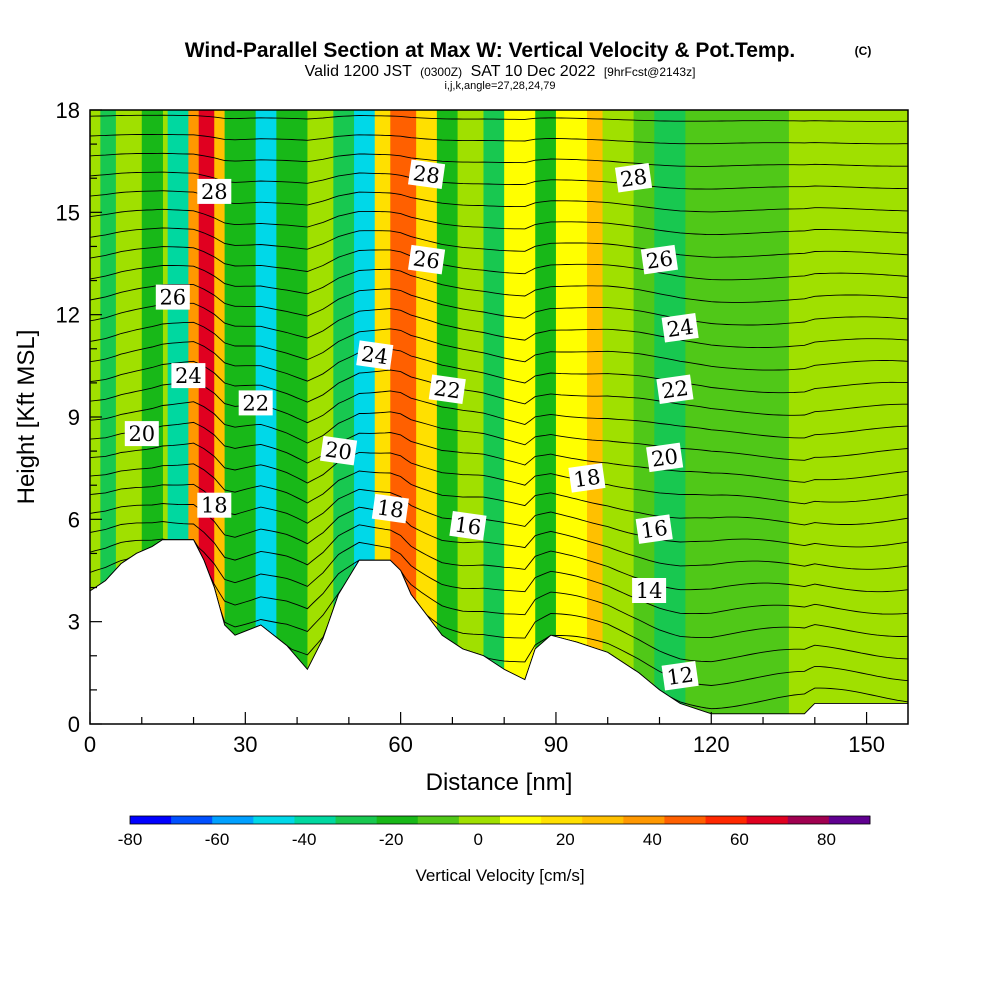 This screenshot has height=1000, width=1000. Describe the element at coordinates (79, 417) in the screenshot. I see `y-axis: 0 3 6 9 12 15 18` at that location.